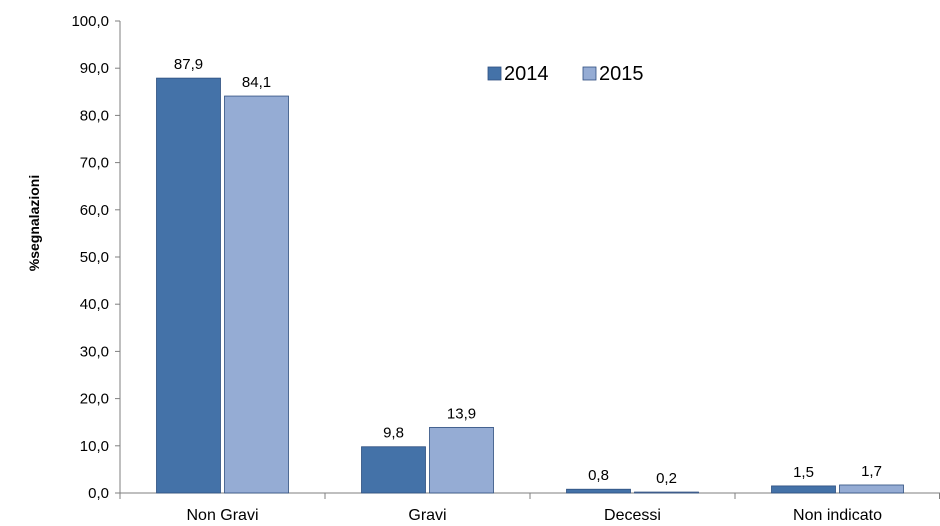 This screenshot has width=940, height=526. Describe the element at coordinates (837, 515) in the screenshot. I see `x-tick-label: Non indicato` at that location.